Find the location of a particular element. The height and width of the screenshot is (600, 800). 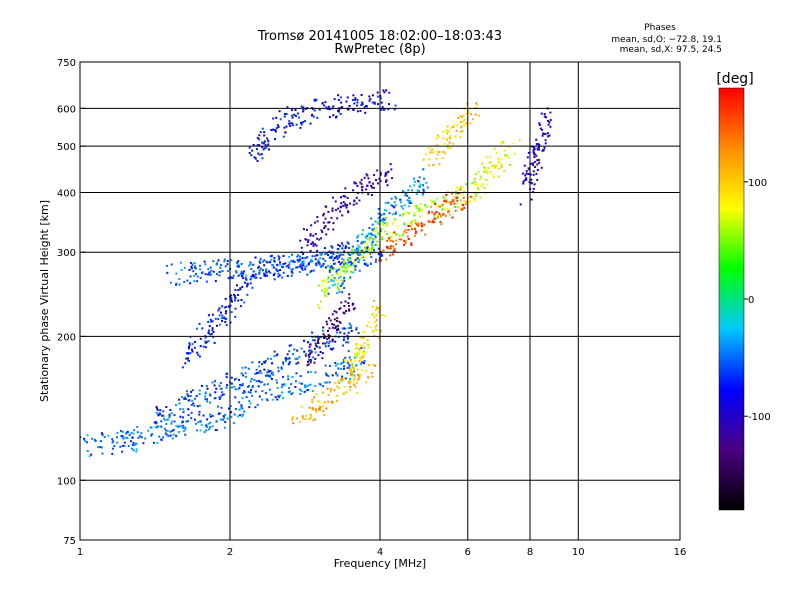

chart-subtitle: RwPretec (8p) is located at coordinates (379, 49).